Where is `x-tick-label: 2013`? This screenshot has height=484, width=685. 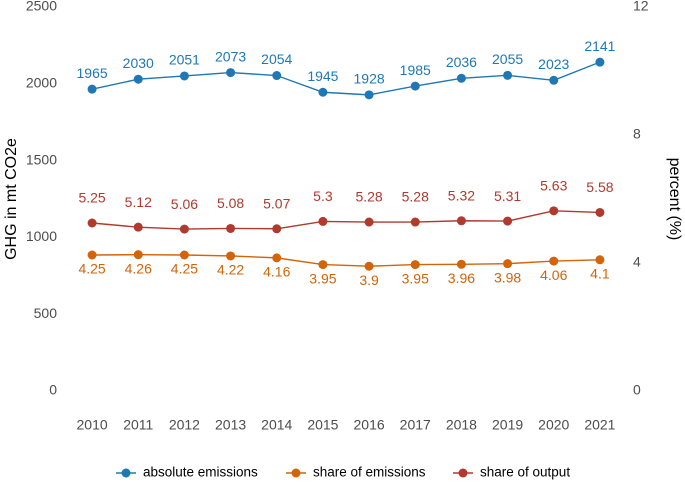
x-tick-label: 2013 is located at coordinates (230, 425).